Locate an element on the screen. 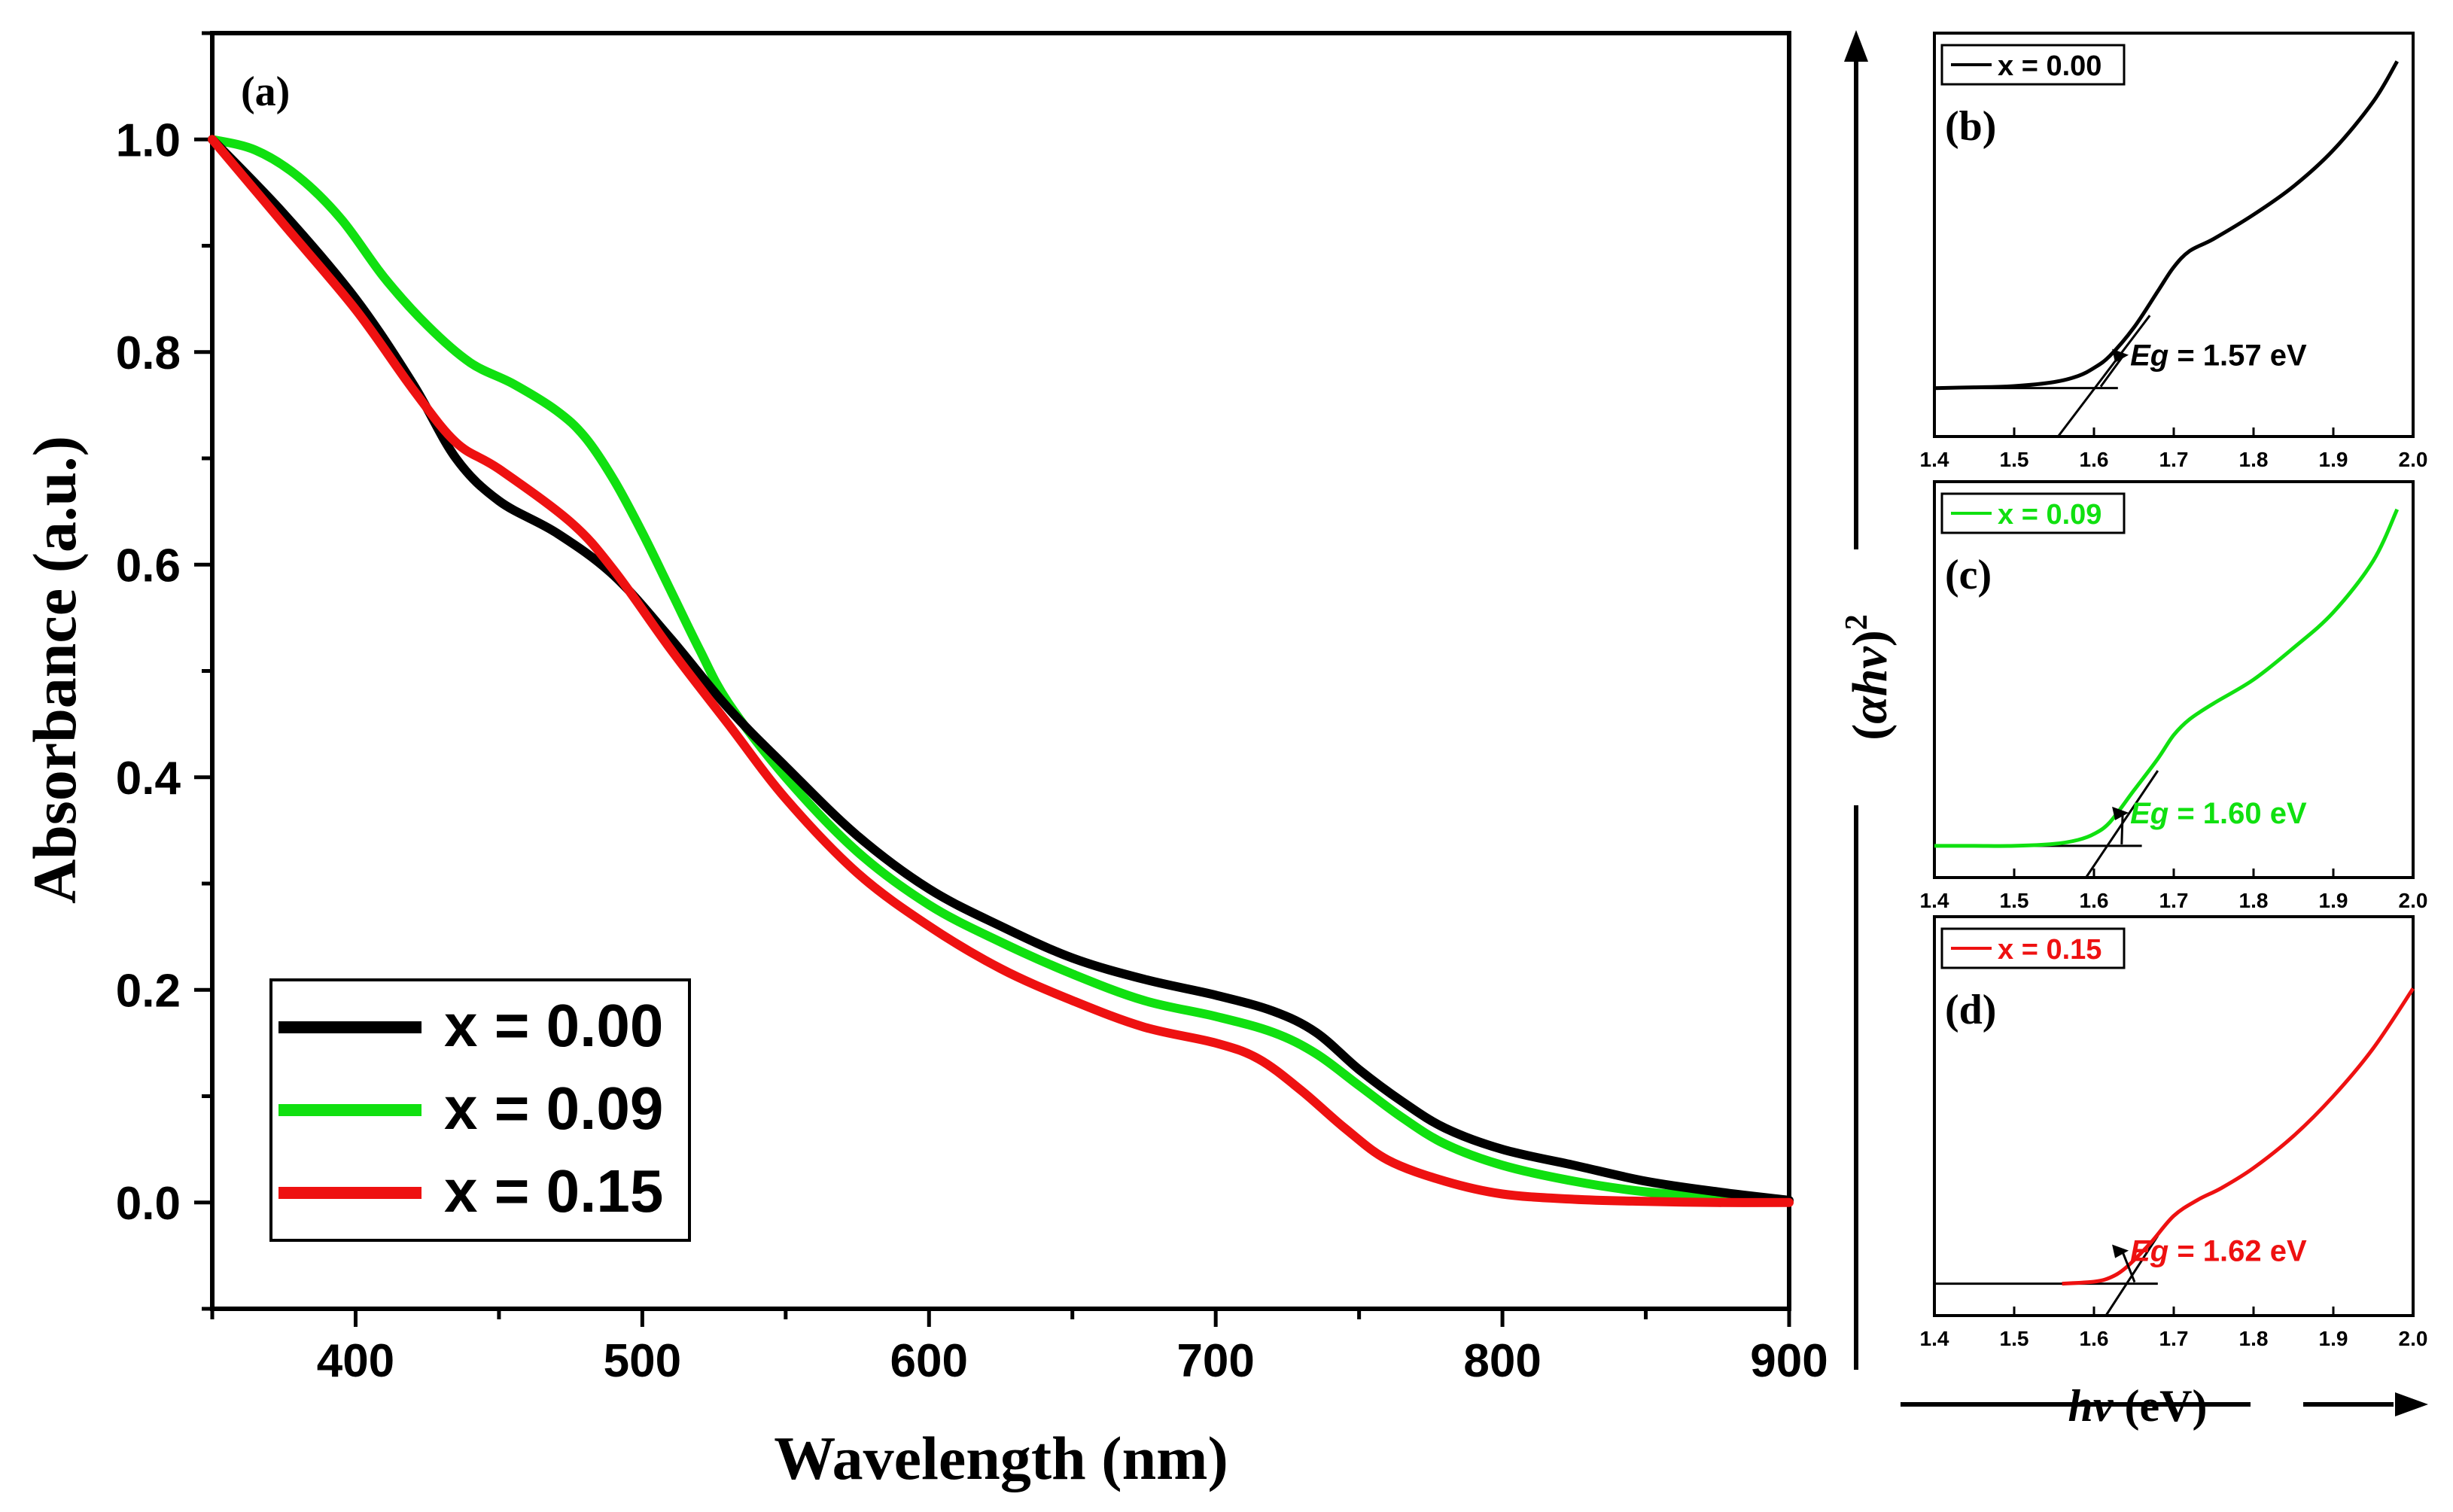 This screenshot has height=1512, width=2453. eg-symbol-d: Eg is located at coordinates (2149, 1251).